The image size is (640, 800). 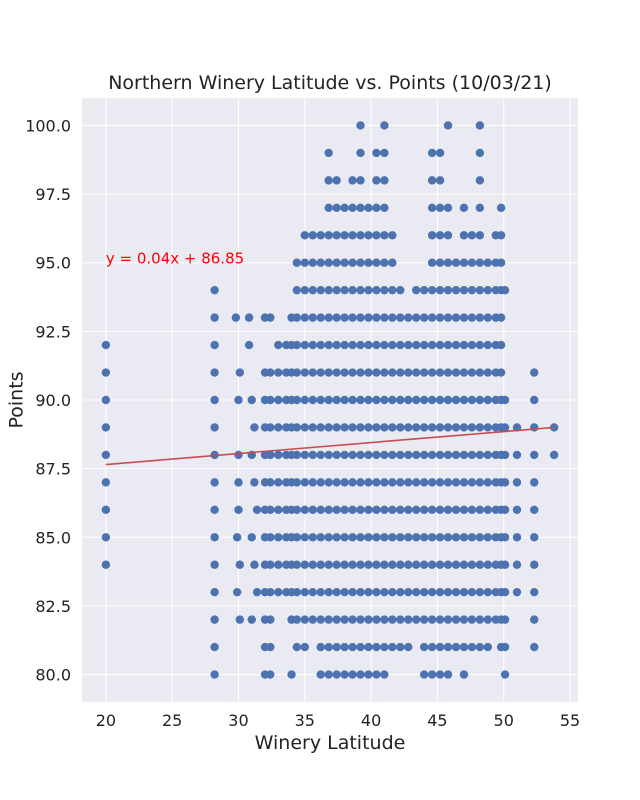 I want to click on y-tick-label: 87.5, so click(x=53, y=469).